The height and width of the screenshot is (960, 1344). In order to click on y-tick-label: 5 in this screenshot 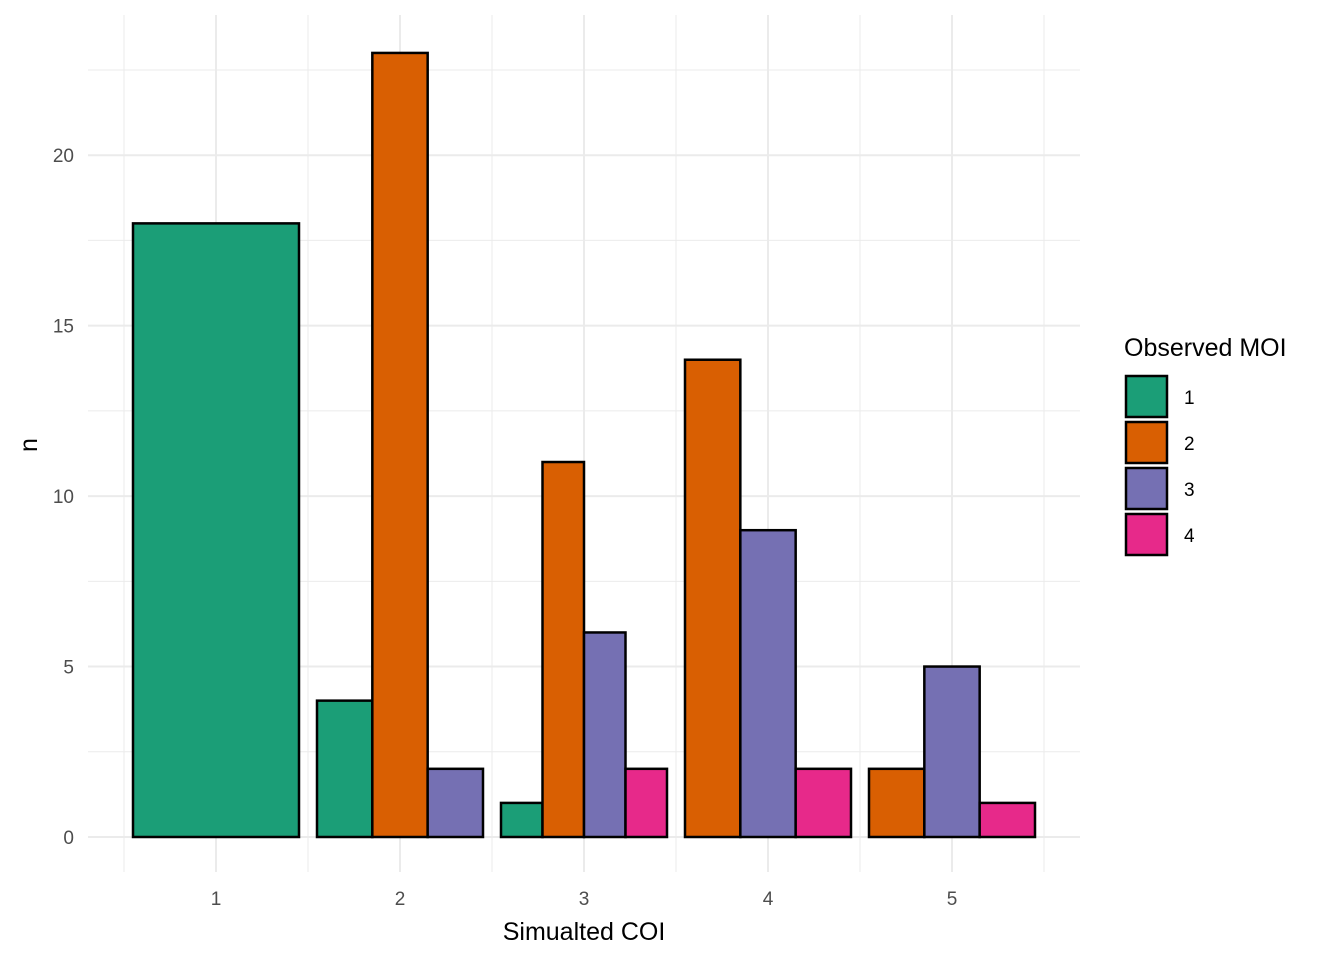, I will do `click(68, 668)`.